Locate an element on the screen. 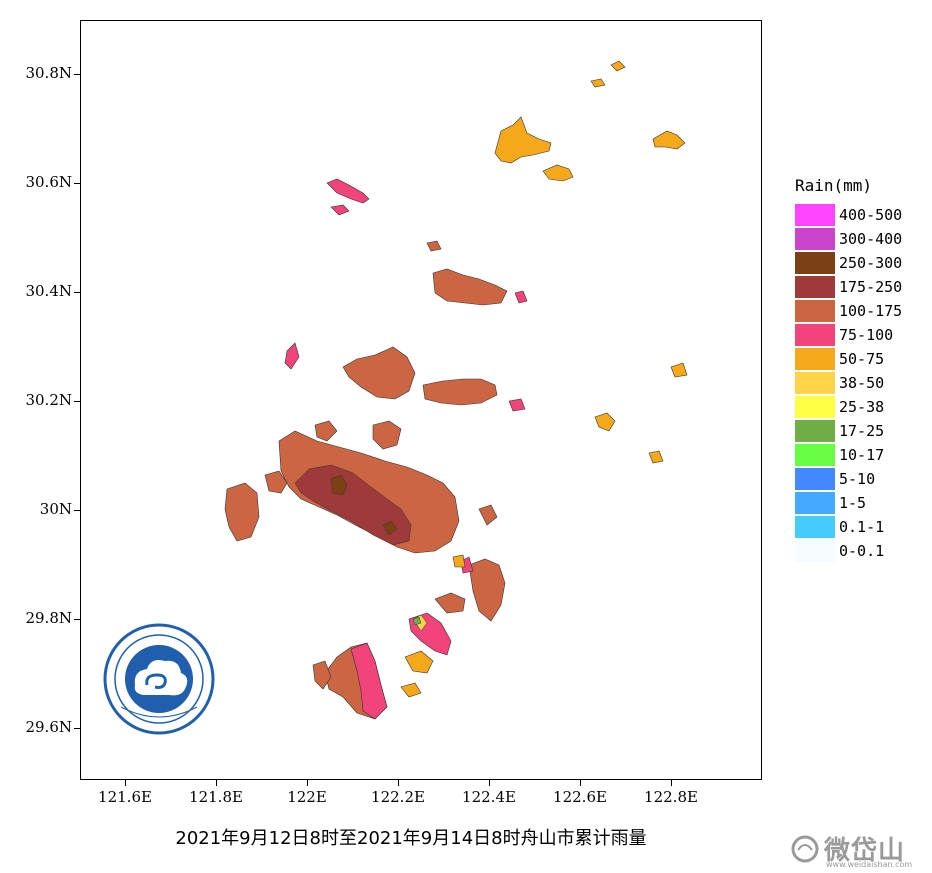 The height and width of the screenshot is (873, 932). island-east-orange is located at coordinates (459, 561).